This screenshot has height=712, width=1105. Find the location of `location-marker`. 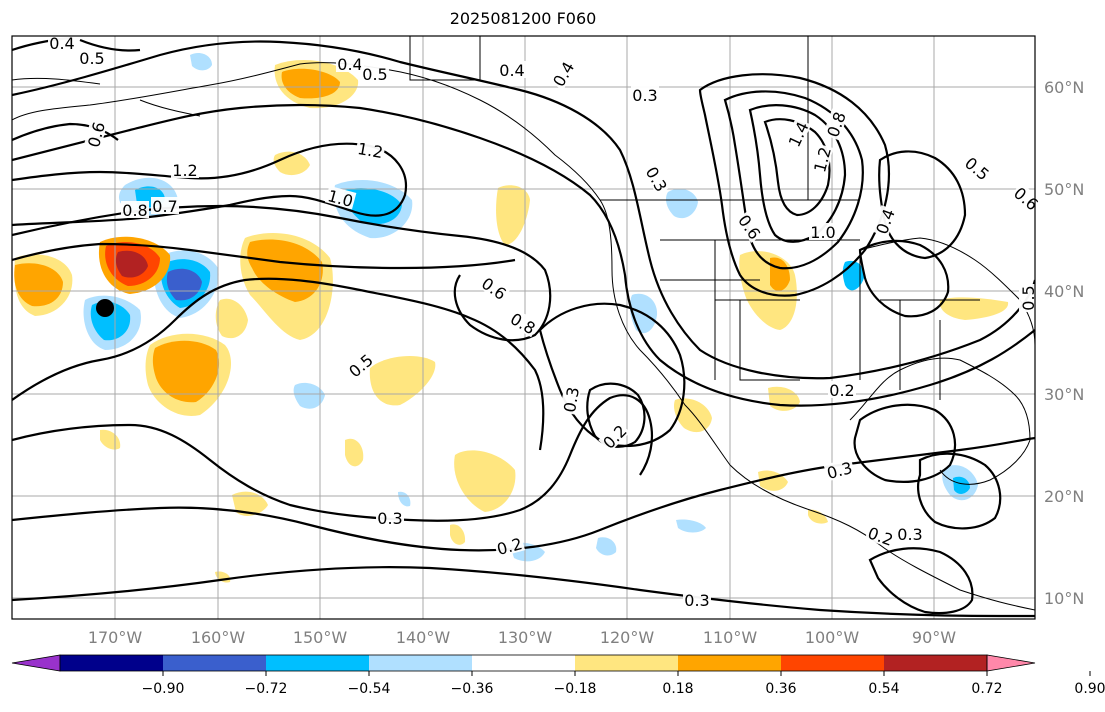

location-marker is located at coordinates (105, 308).